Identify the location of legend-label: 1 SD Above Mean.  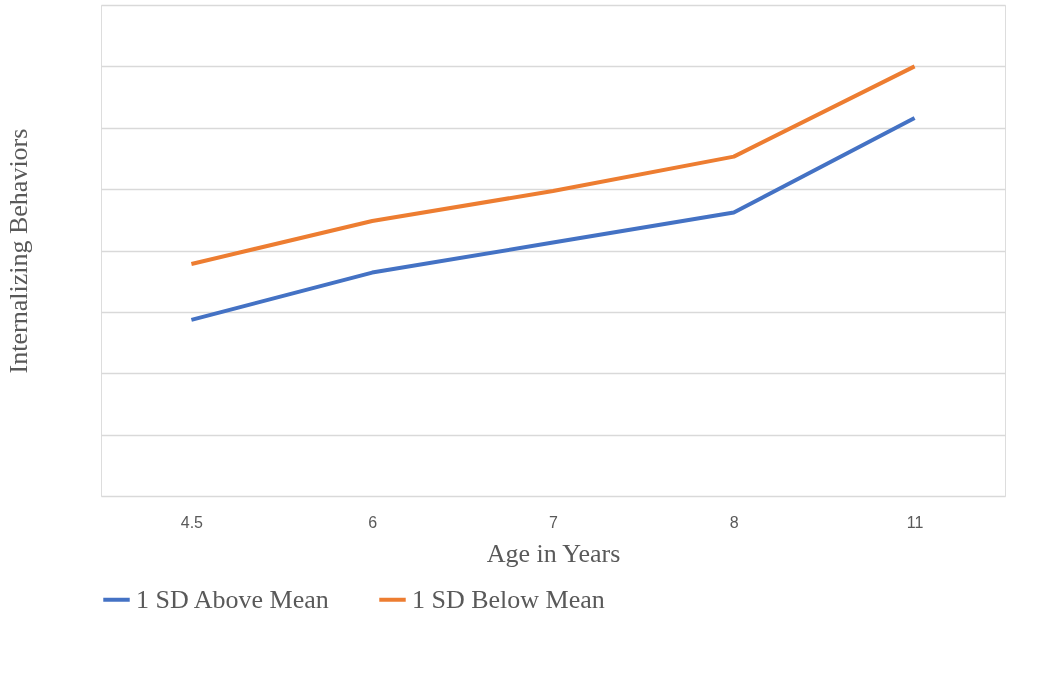
(232, 599).